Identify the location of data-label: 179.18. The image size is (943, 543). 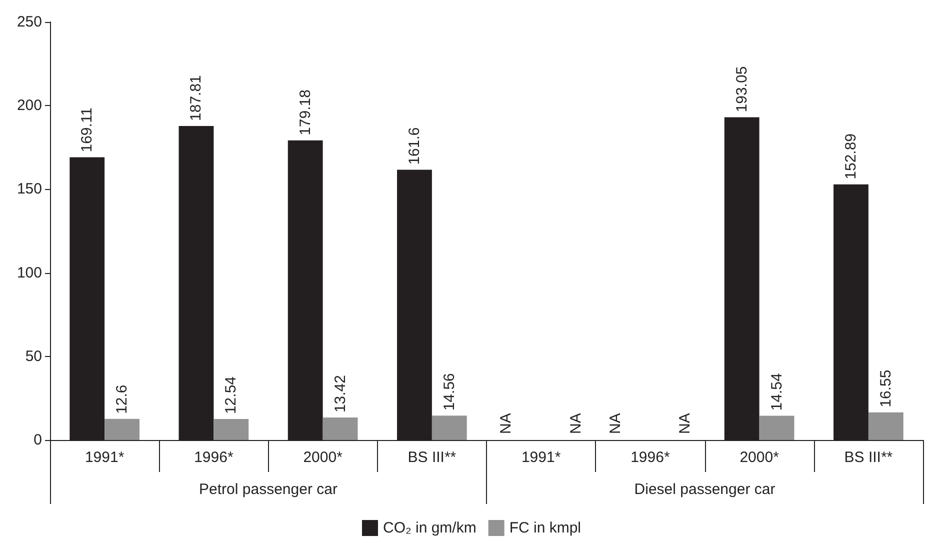
(305, 113).